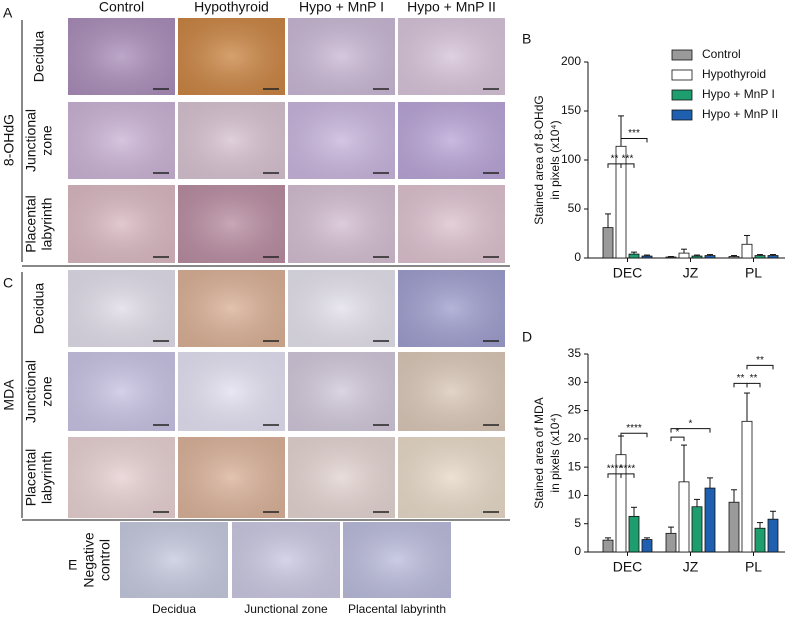  Describe the element at coordinates (575, 353) in the screenshot. I see `y-tick-label: 35` at that location.